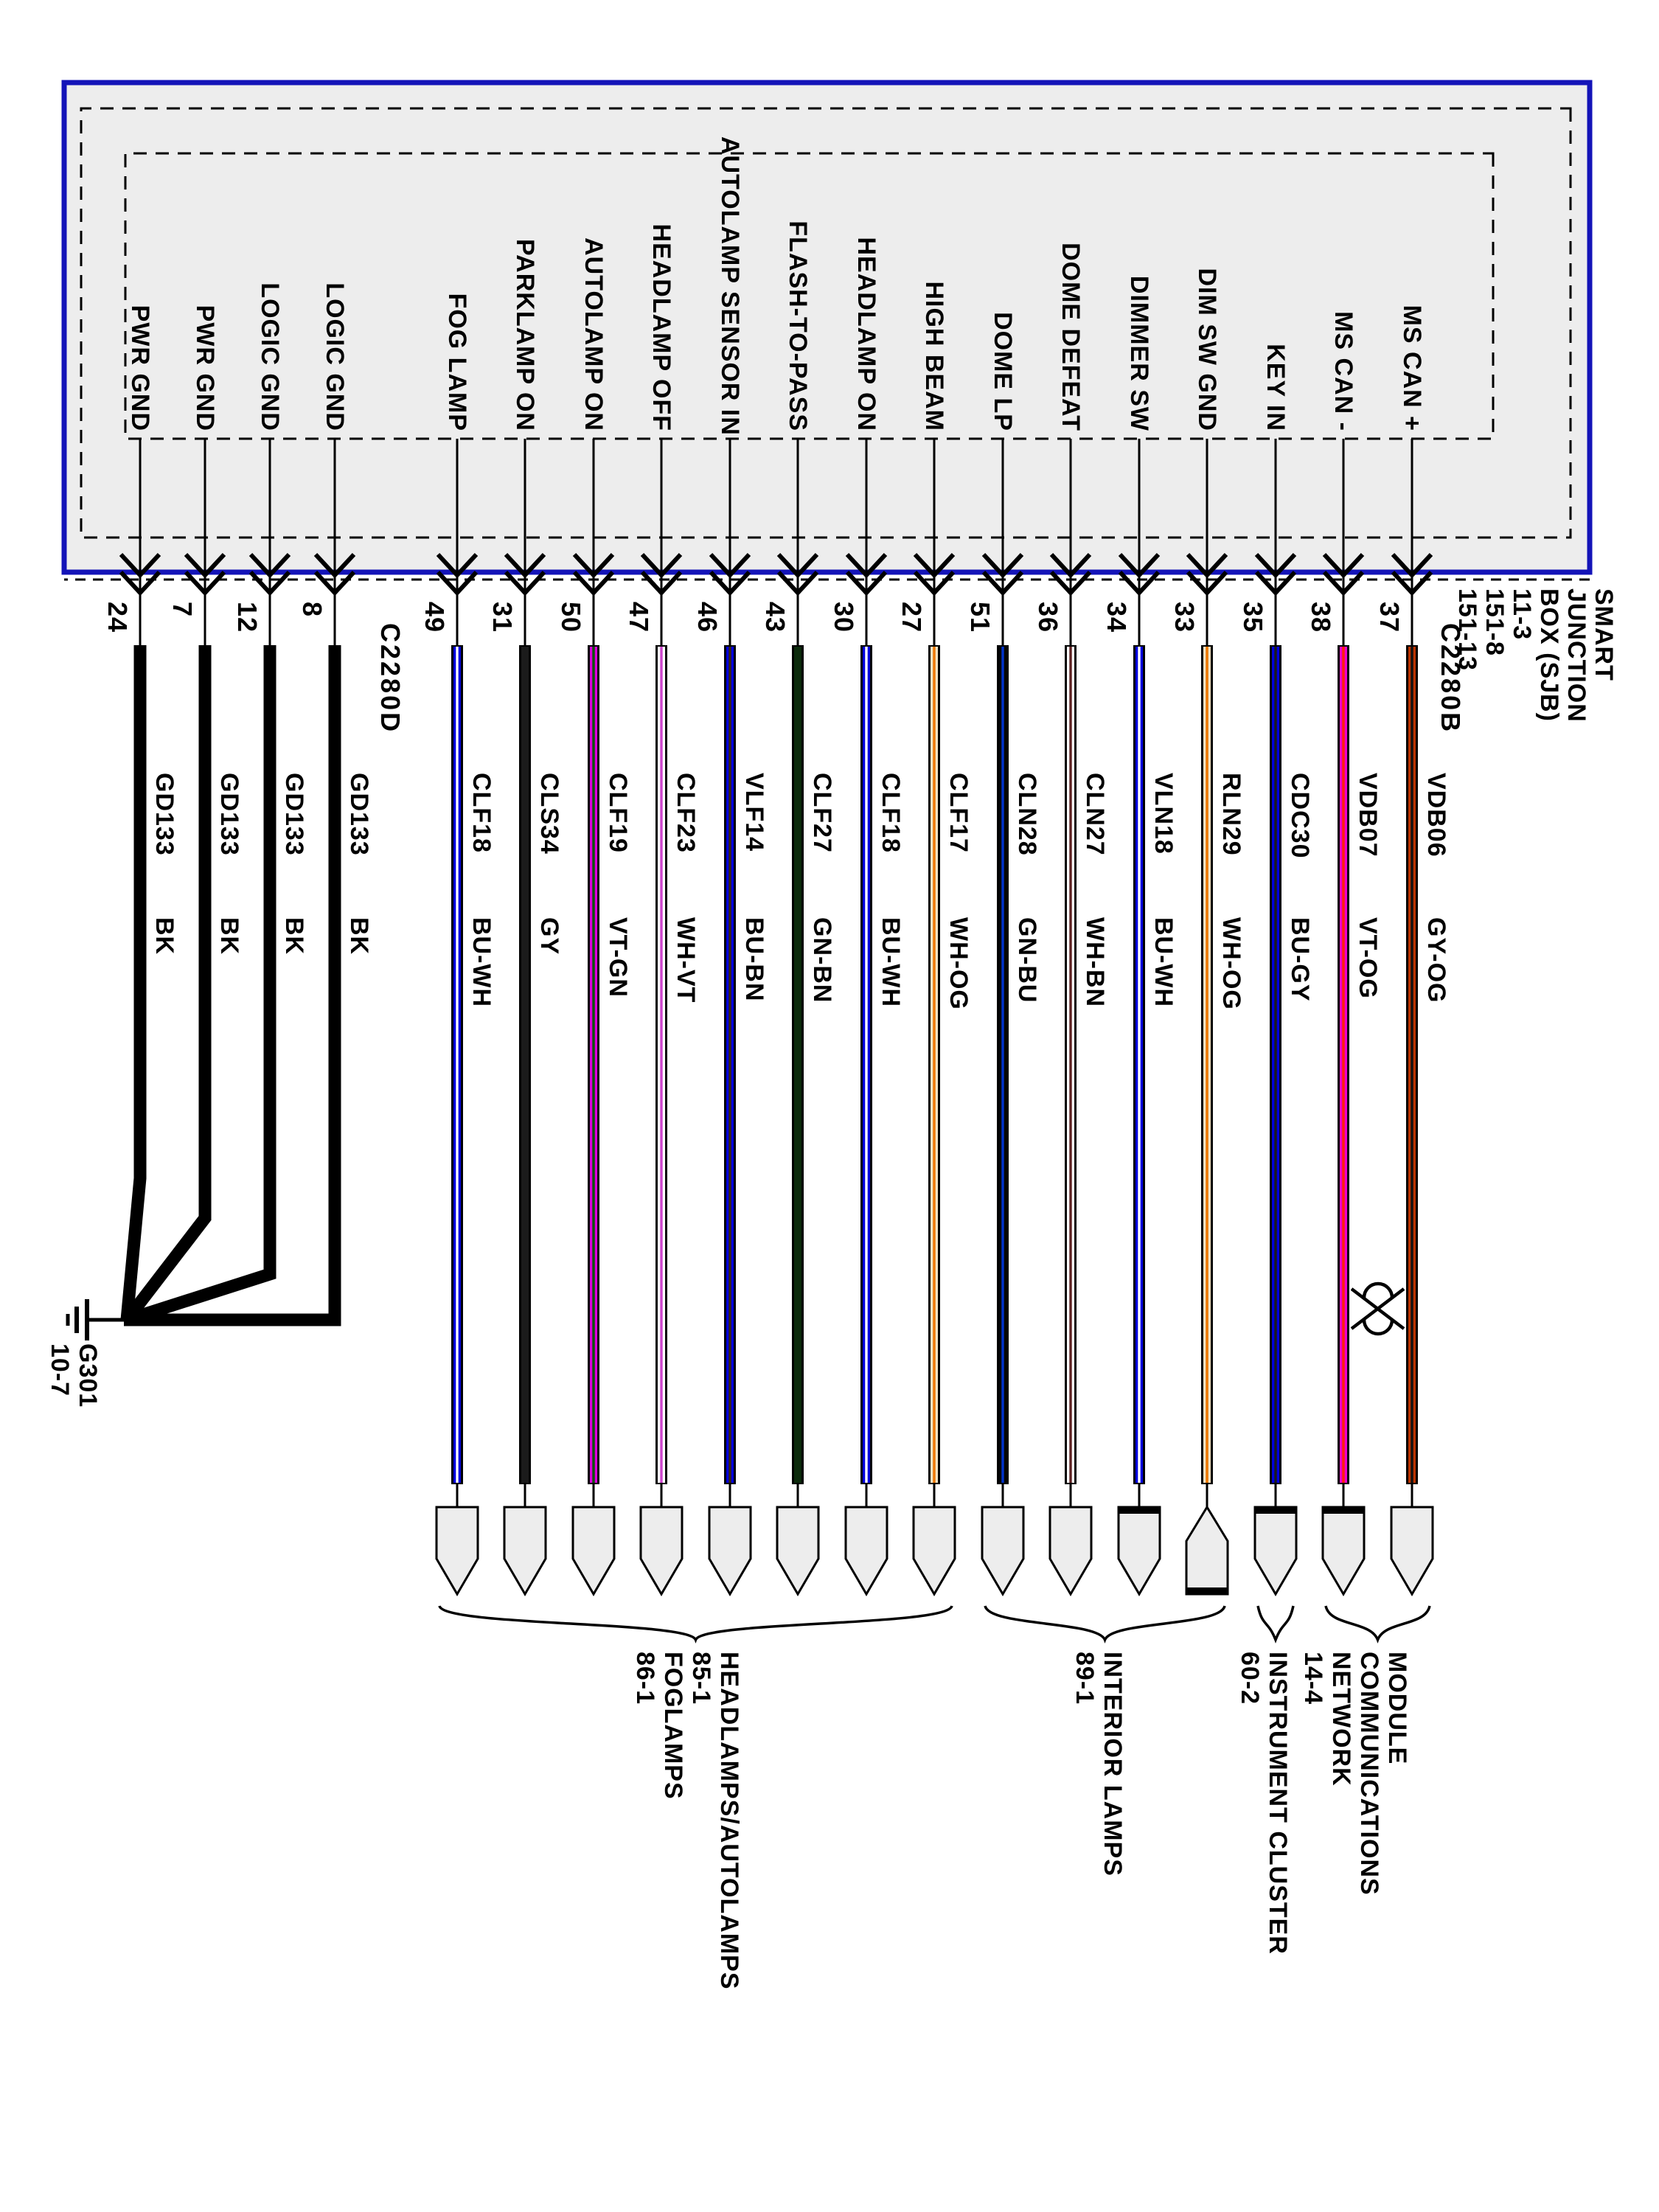 The width and height of the screenshot is (1659, 2212). What do you see at coordinates (959, 813) in the screenshot?
I see `circuit-code-27: CLF17` at bounding box center [959, 813].